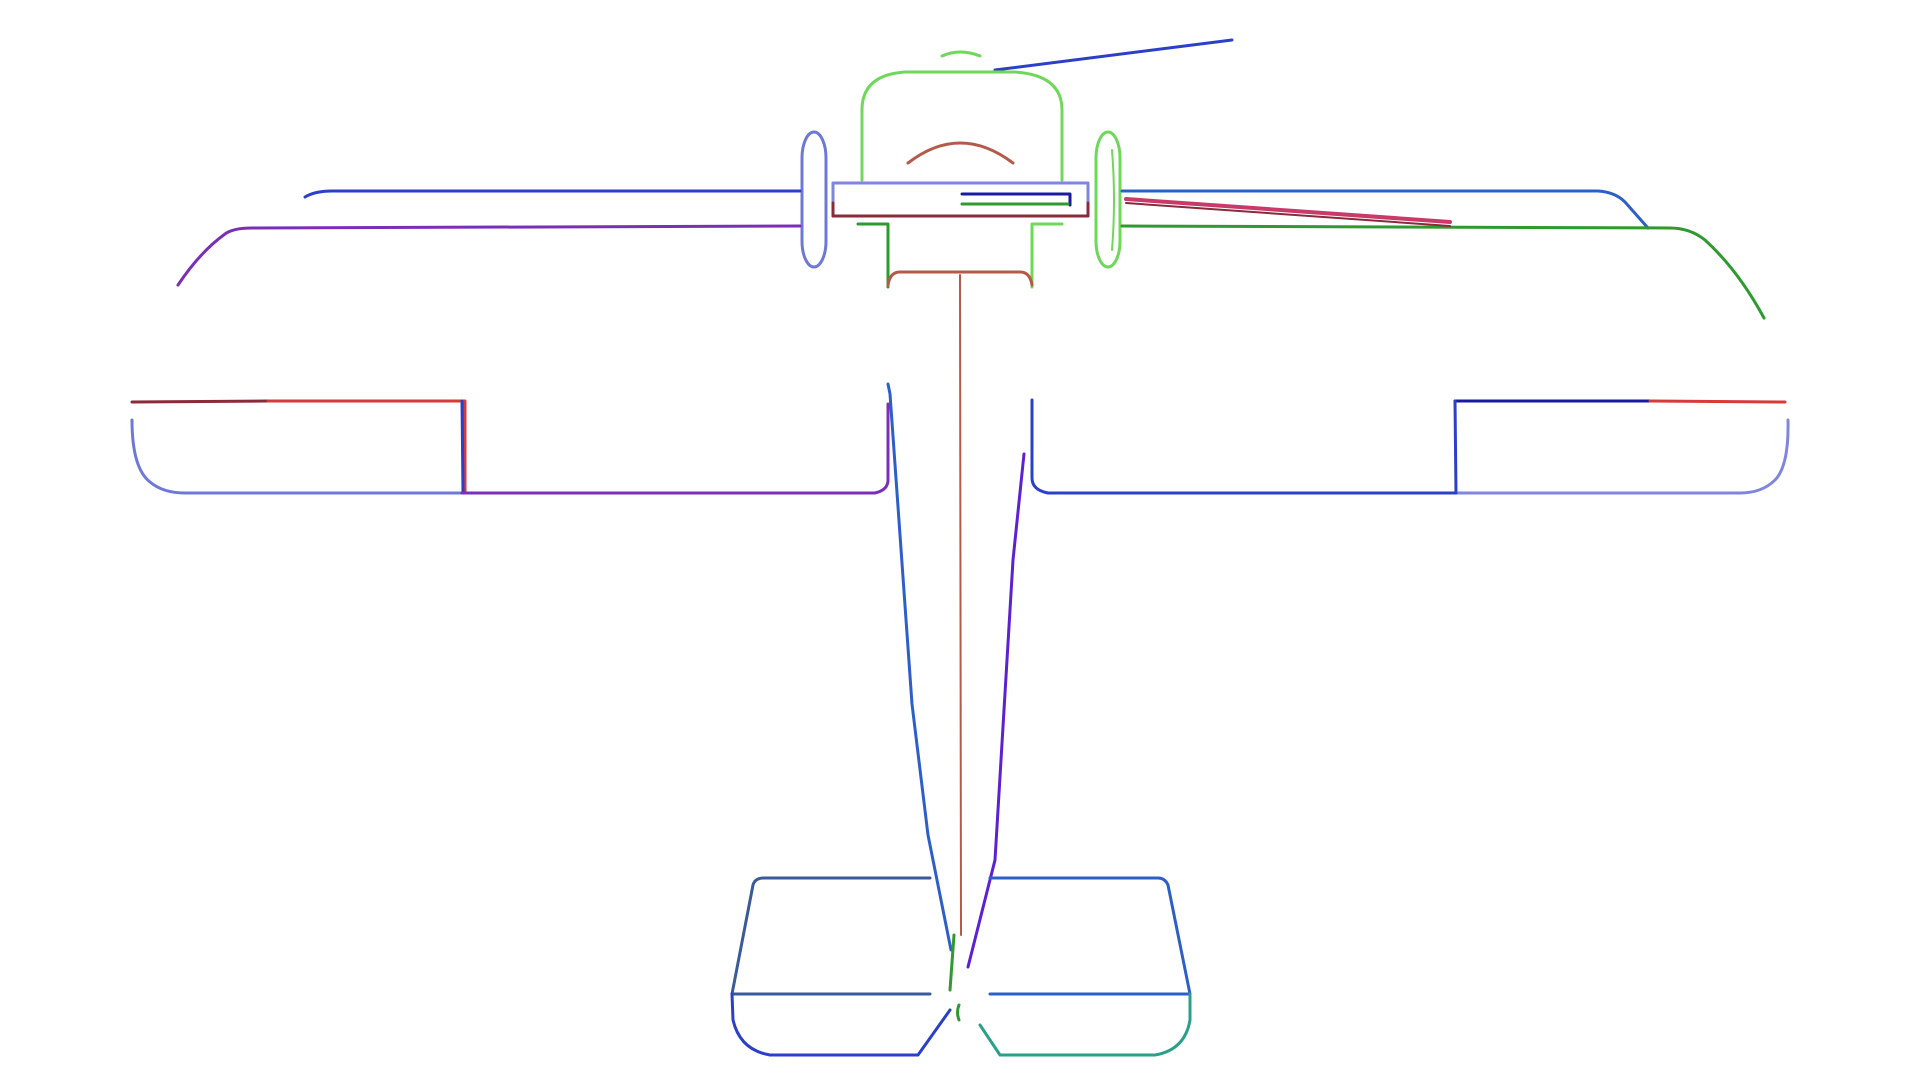 Image resolution: width=1920 pixels, height=1084 pixels. Describe the element at coordinates (960, 153) in the screenshot. I see `cowling-intake` at that location.